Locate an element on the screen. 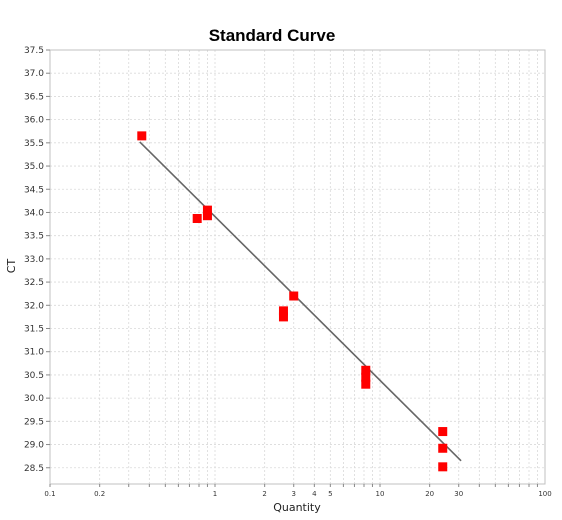  y-tick-label: 35.5 is located at coordinates (34, 144).